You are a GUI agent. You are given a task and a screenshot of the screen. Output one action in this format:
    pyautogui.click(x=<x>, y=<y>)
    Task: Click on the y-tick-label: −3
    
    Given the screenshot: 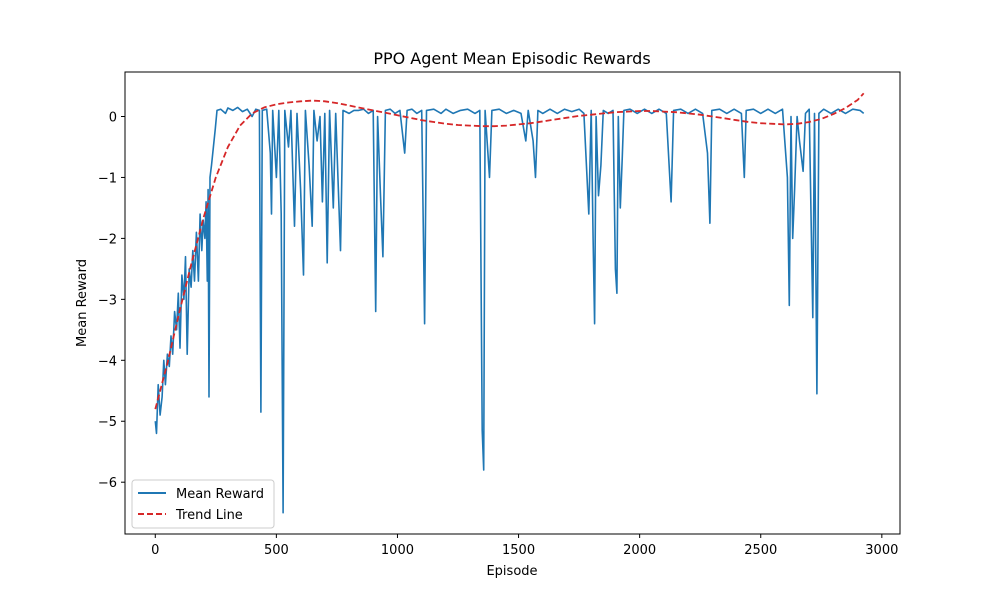 What is the action you would take?
    pyautogui.click(x=107, y=300)
    